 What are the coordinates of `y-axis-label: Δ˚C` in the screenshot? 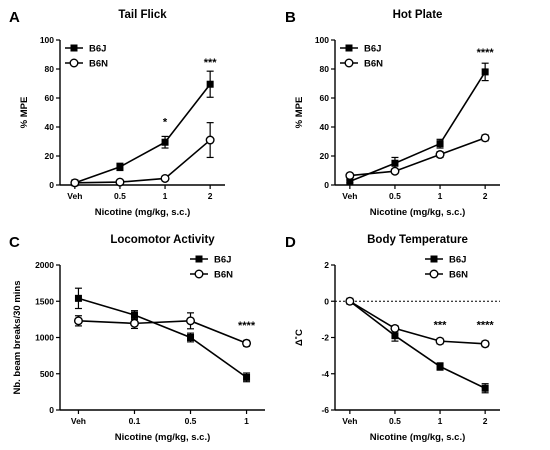 It's located at (299, 337).